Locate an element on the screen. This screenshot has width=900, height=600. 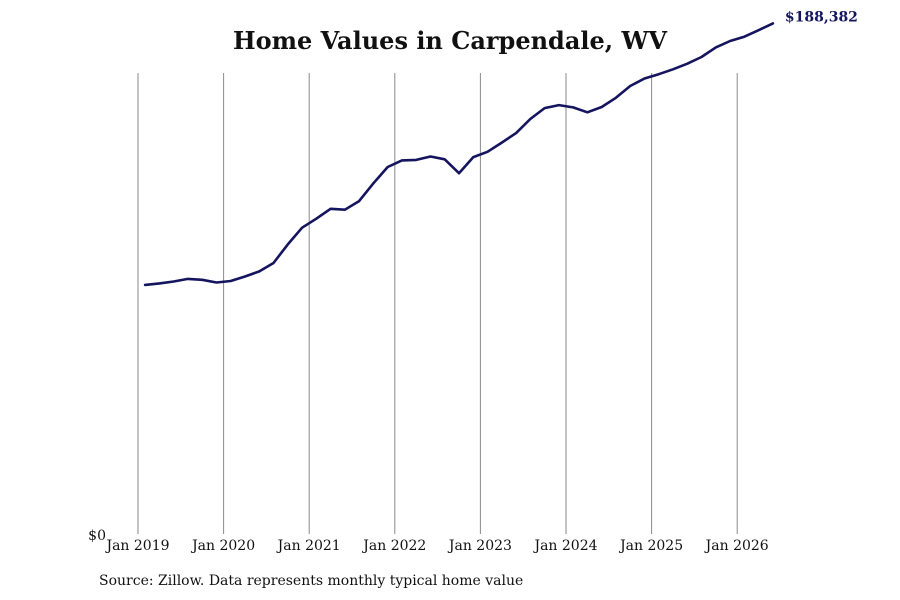
y-axis-ticks: $0 is located at coordinates (97, 536).